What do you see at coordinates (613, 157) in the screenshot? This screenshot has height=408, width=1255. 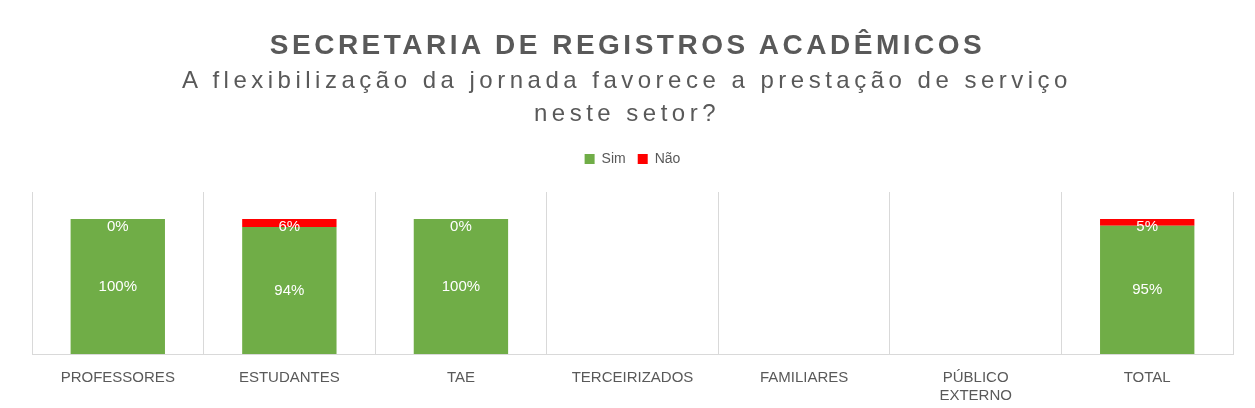 I see `legend-label: Sim` at bounding box center [613, 157].